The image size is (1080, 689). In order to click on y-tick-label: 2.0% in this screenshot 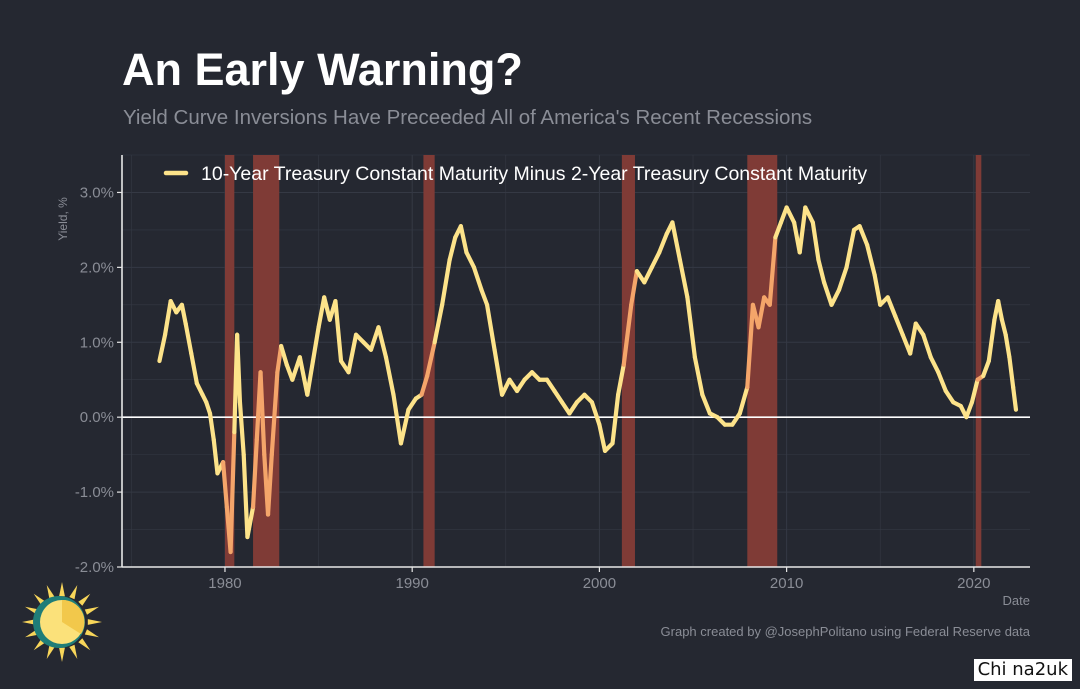, I will do `click(97, 267)`.